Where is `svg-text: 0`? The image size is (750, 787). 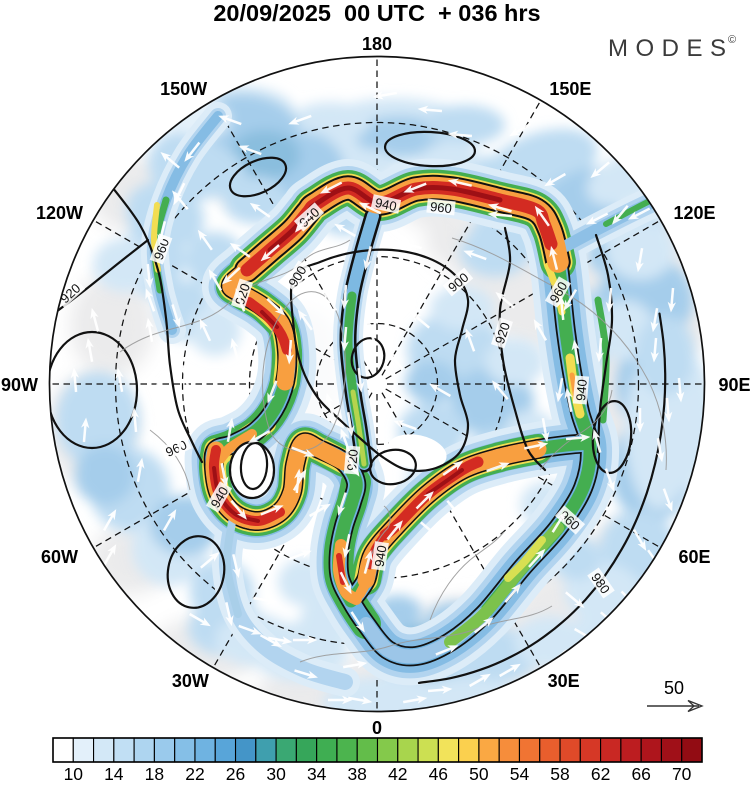
svg-text: 0 is located at coordinates (377, 728).